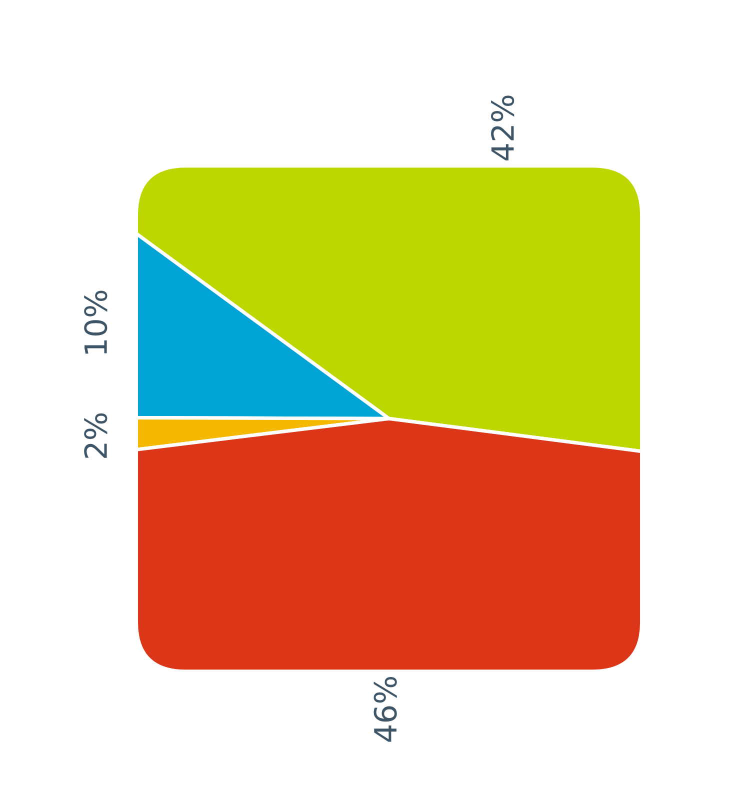  What do you see at coordinates (502, 128) in the screenshot?
I see `data-label: 42%` at bounding box center [502, 128].